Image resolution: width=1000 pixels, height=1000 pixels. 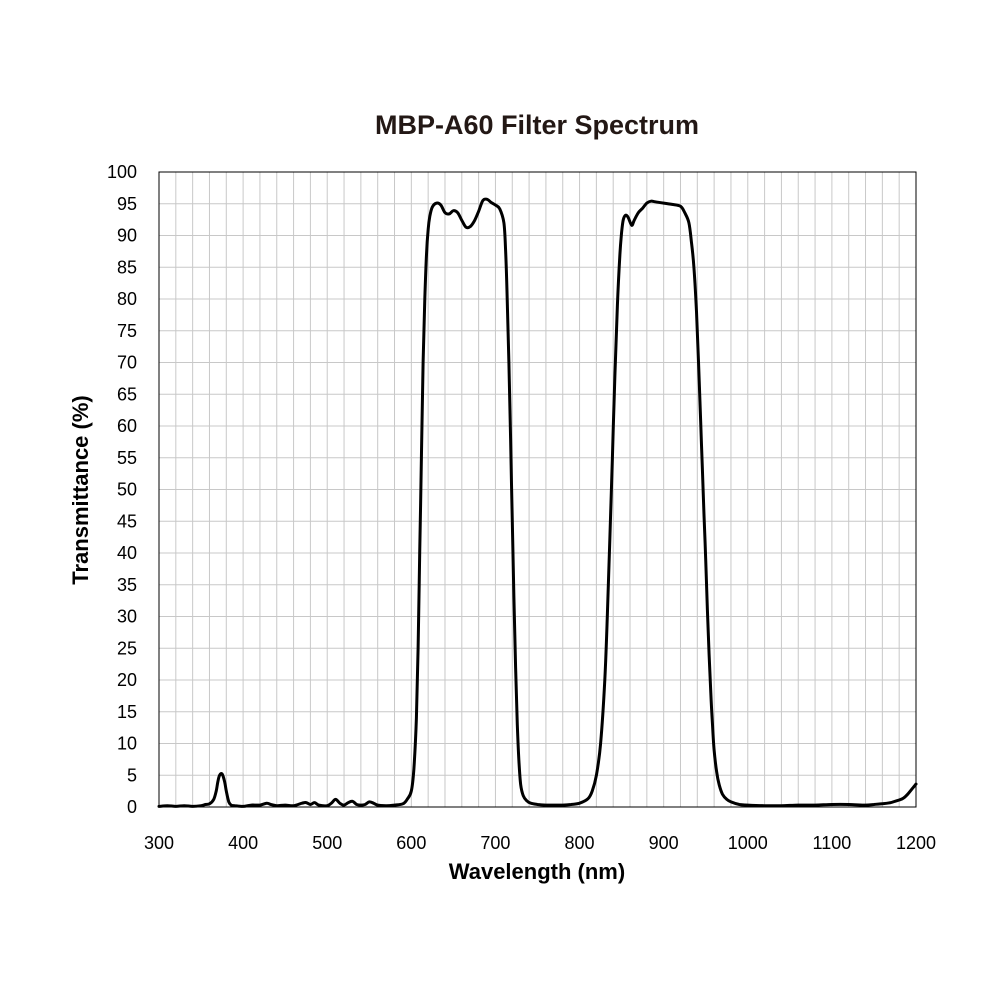 I want to click on y-tick-label: 5, so click(x=132, y=775).